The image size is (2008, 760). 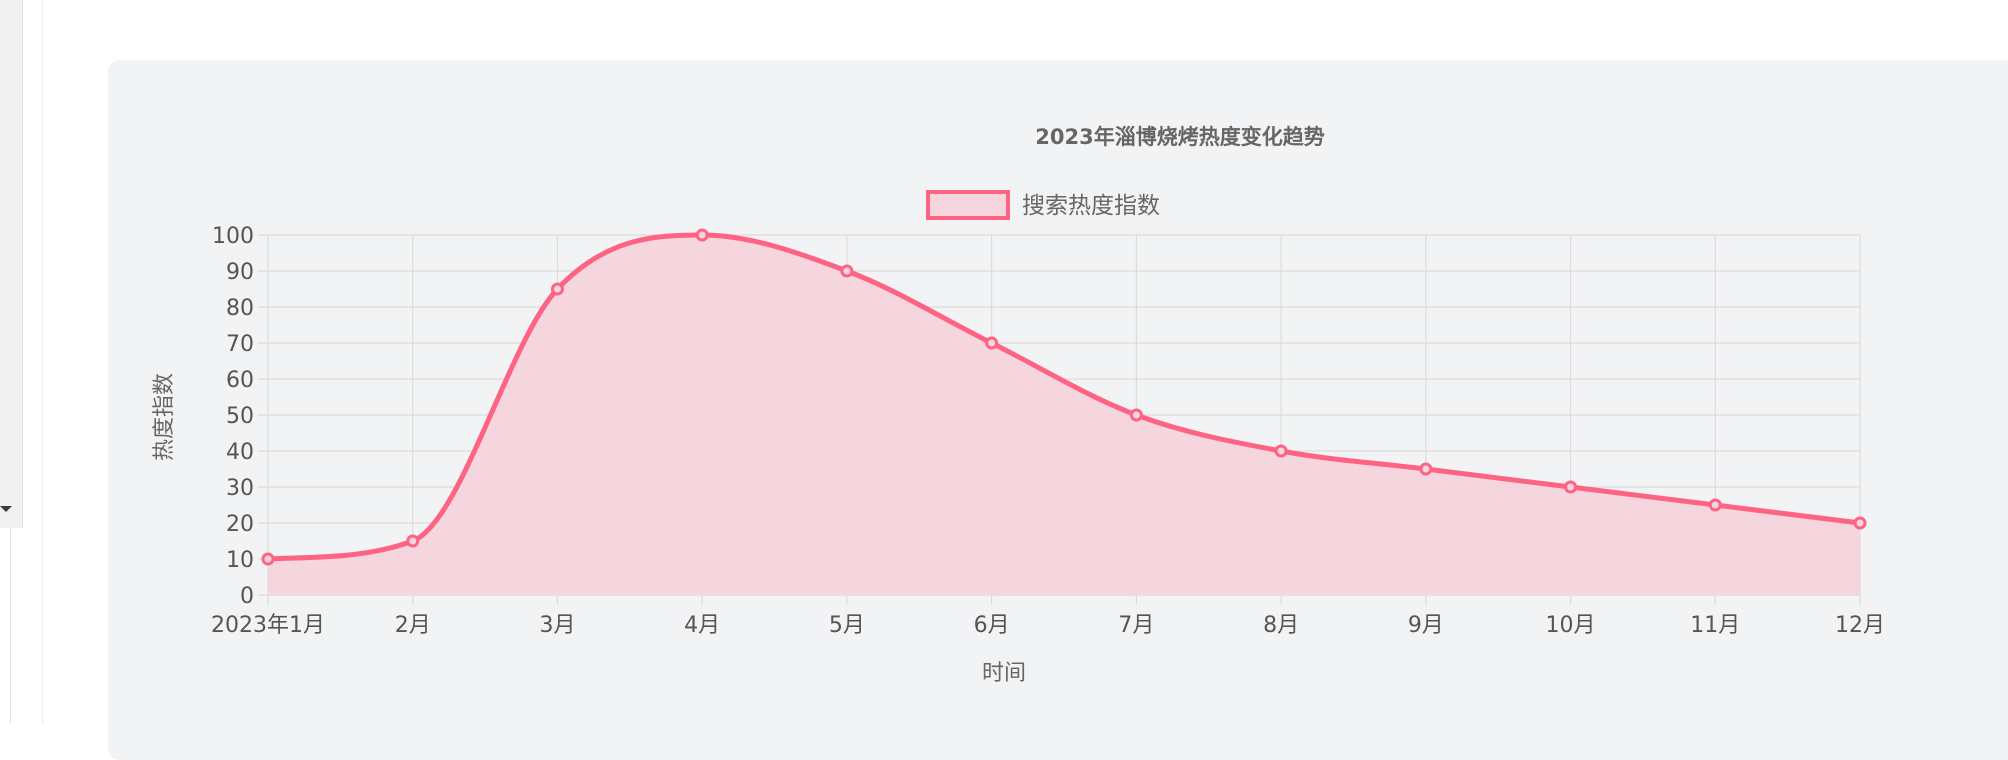 What do you see at coordinates (1136, 625) in the screenshot?
I see `x-tick-label: 7月` at bounding box center [1136, 625].